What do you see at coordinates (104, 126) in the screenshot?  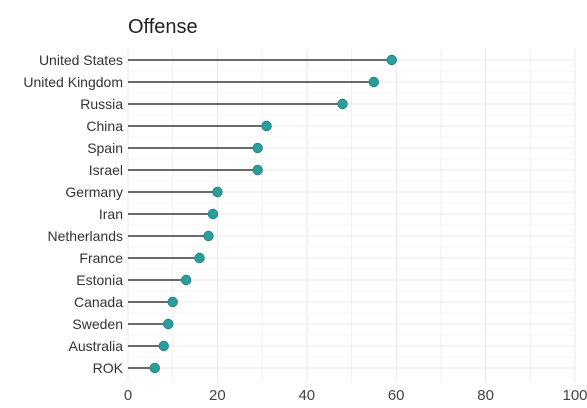 I see `y-tick-label: China` at bounding box center [104, 126].